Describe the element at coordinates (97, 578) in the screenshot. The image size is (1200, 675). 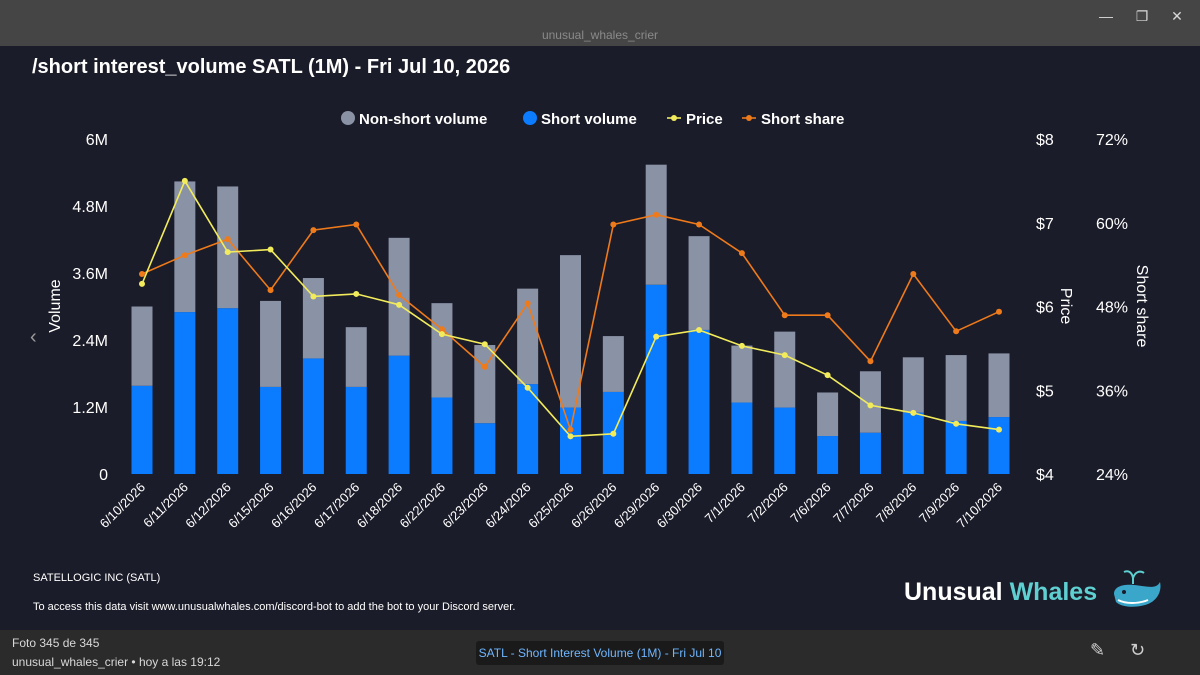
I see `company-name: SATELLOGIC INC (SATL)` at that location.